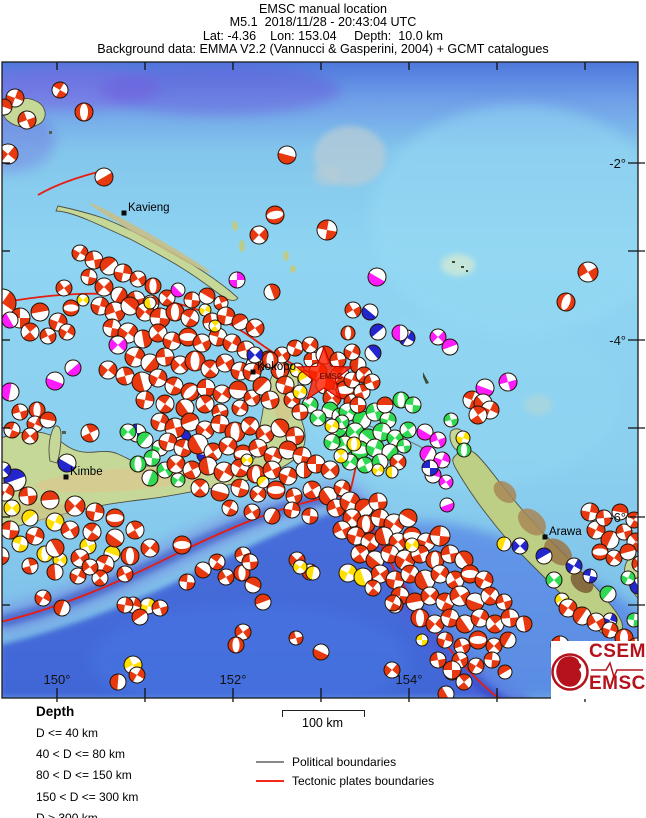  Describe the element at coordinates (55, 444) in the screenshot. I see `willaumez-peninsula` at that location.